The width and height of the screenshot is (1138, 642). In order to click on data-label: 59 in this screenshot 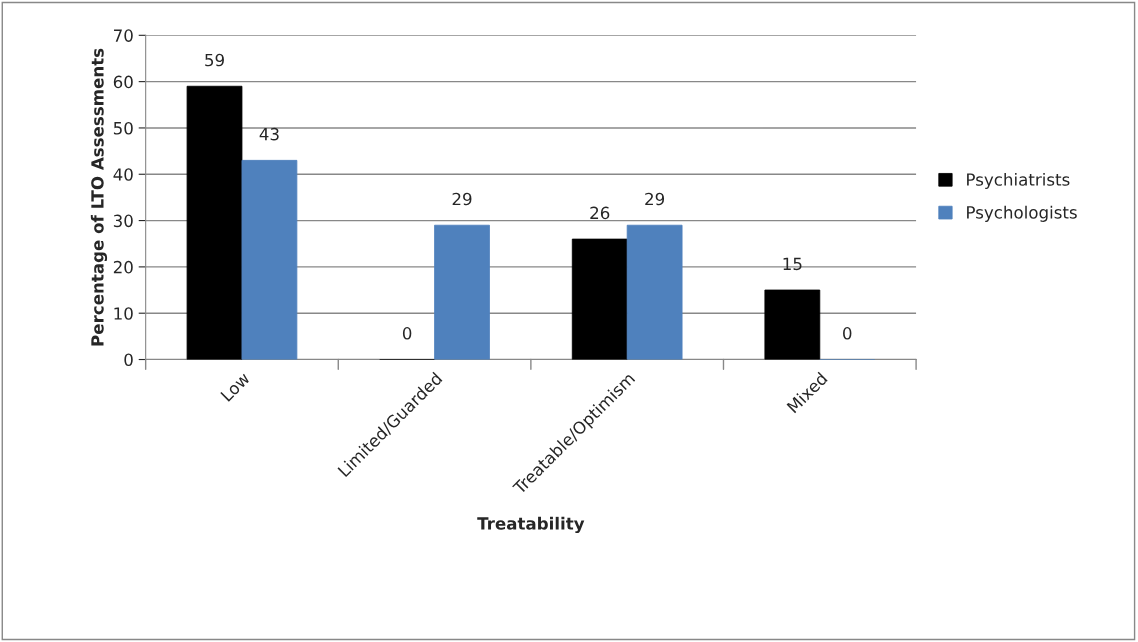, I will do `click(214, 60)`.